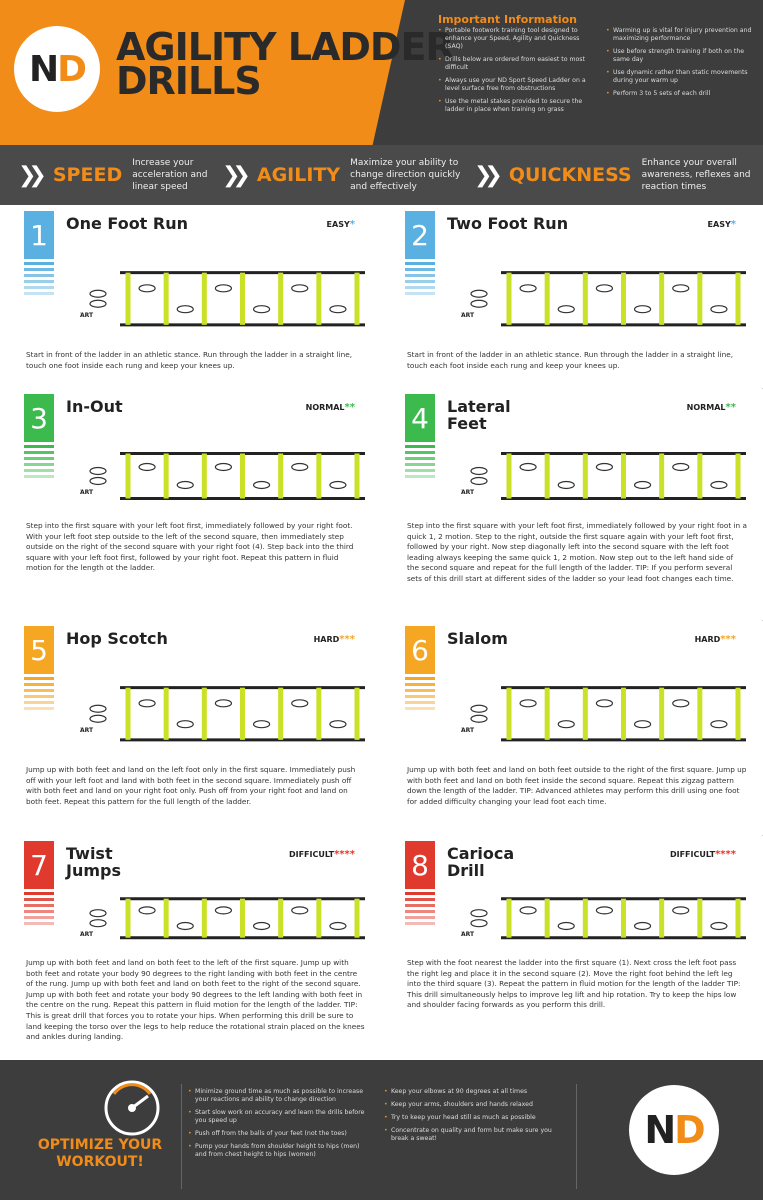 This screenshot has width=763, height=1200. Describe the element at coordinates (334, 639) in the screenshot. I see `difficulty-label: HARD***` at that location.